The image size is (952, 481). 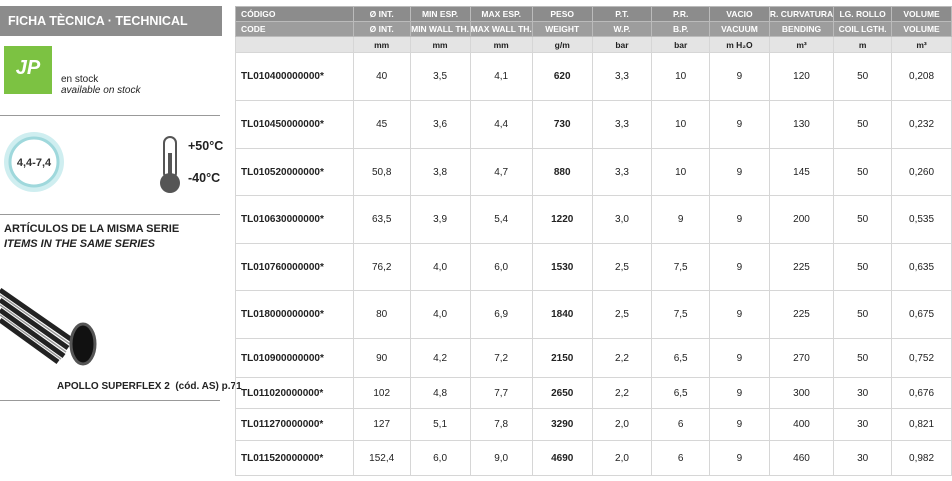 What do you see at coordinates (921, 358) in the screenshot?
I see `table-cell: 0,752` at bounding box center [921, 358].